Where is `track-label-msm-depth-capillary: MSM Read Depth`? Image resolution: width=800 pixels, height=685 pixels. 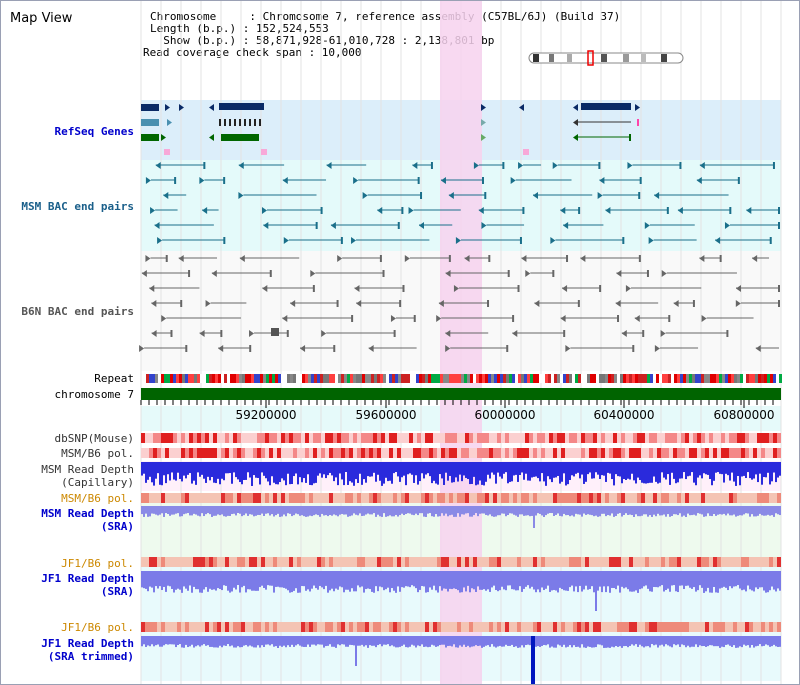 track-label-msm-depth-capillary: MSM Read Depth is located at coordinates (87, 469).